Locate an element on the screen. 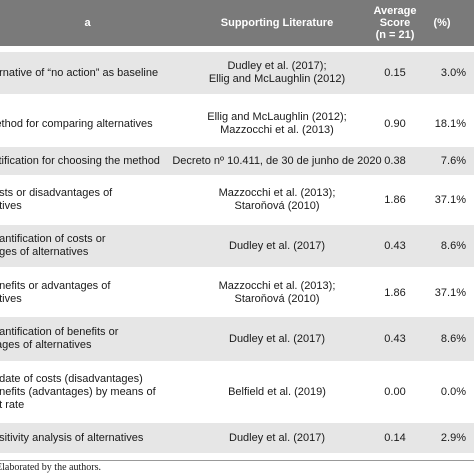 Image resolution: width=474 pixels, height=475 pixels. header-literature: Supporting Literature is located at coordinates (277, 23).